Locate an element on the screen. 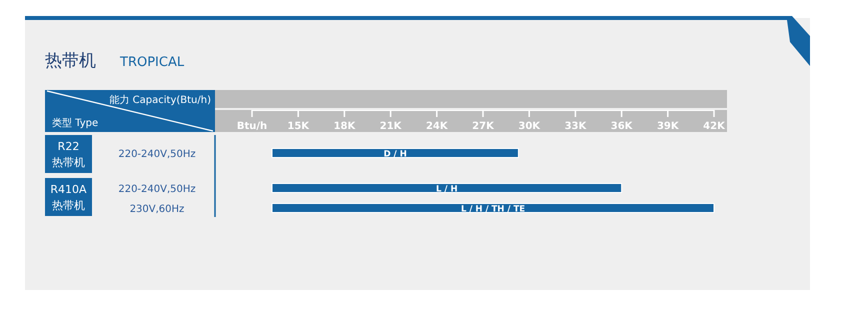 The width and height of the screenshot is (853, 325). y-axis-title: 类型 Type is located at coordinates (75, 123).